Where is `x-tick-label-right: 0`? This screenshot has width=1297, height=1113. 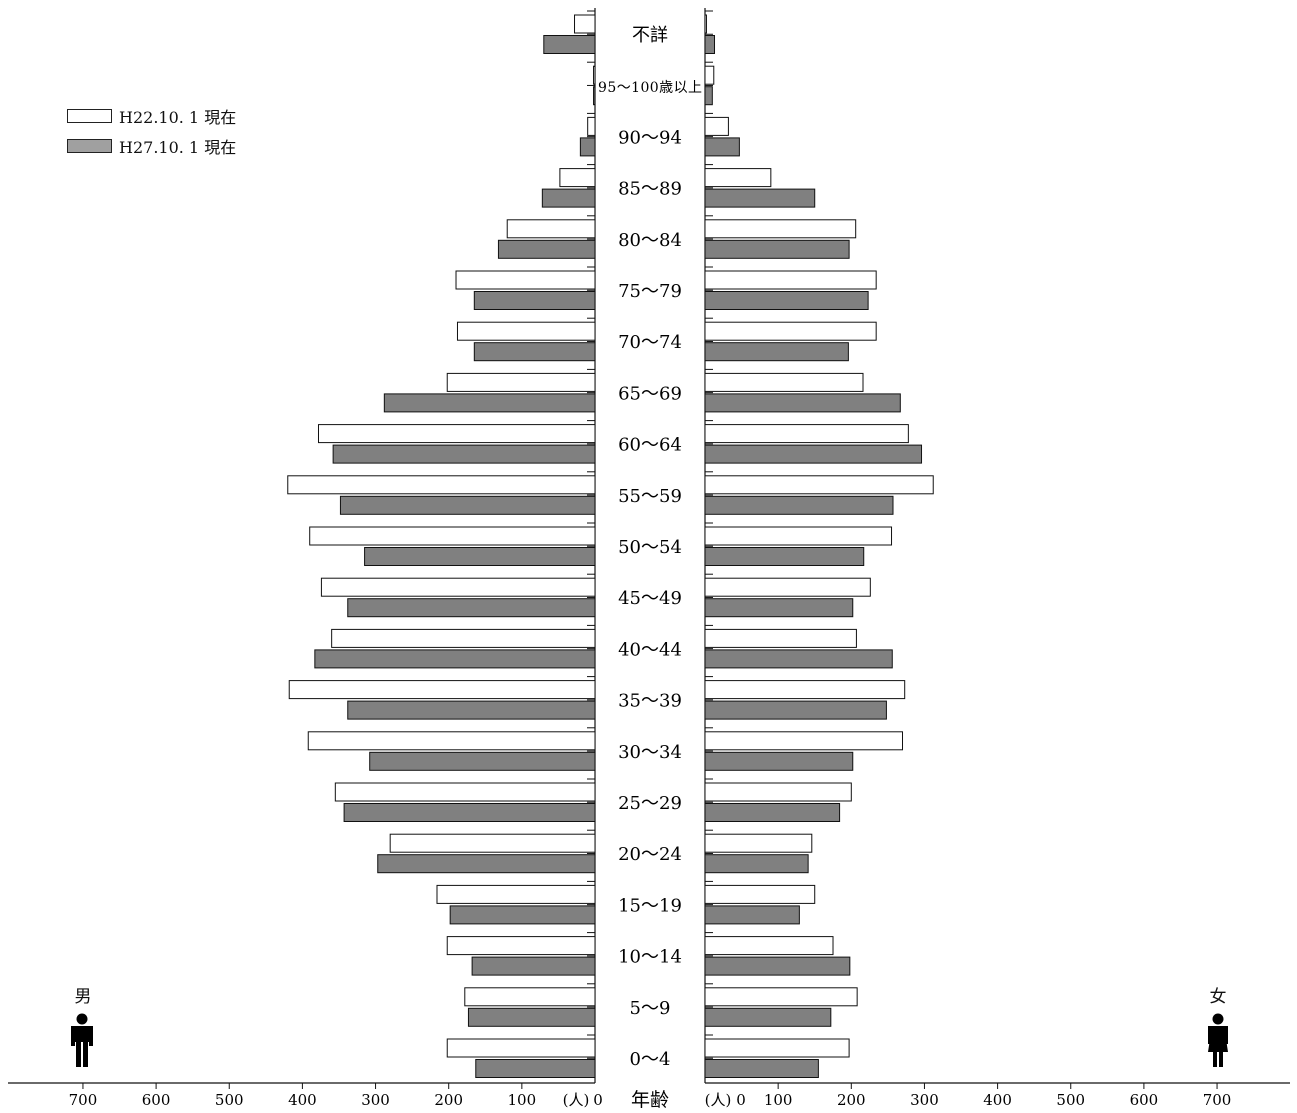 x-tick-label-right: 0 is located at coordinates (741, 1100).